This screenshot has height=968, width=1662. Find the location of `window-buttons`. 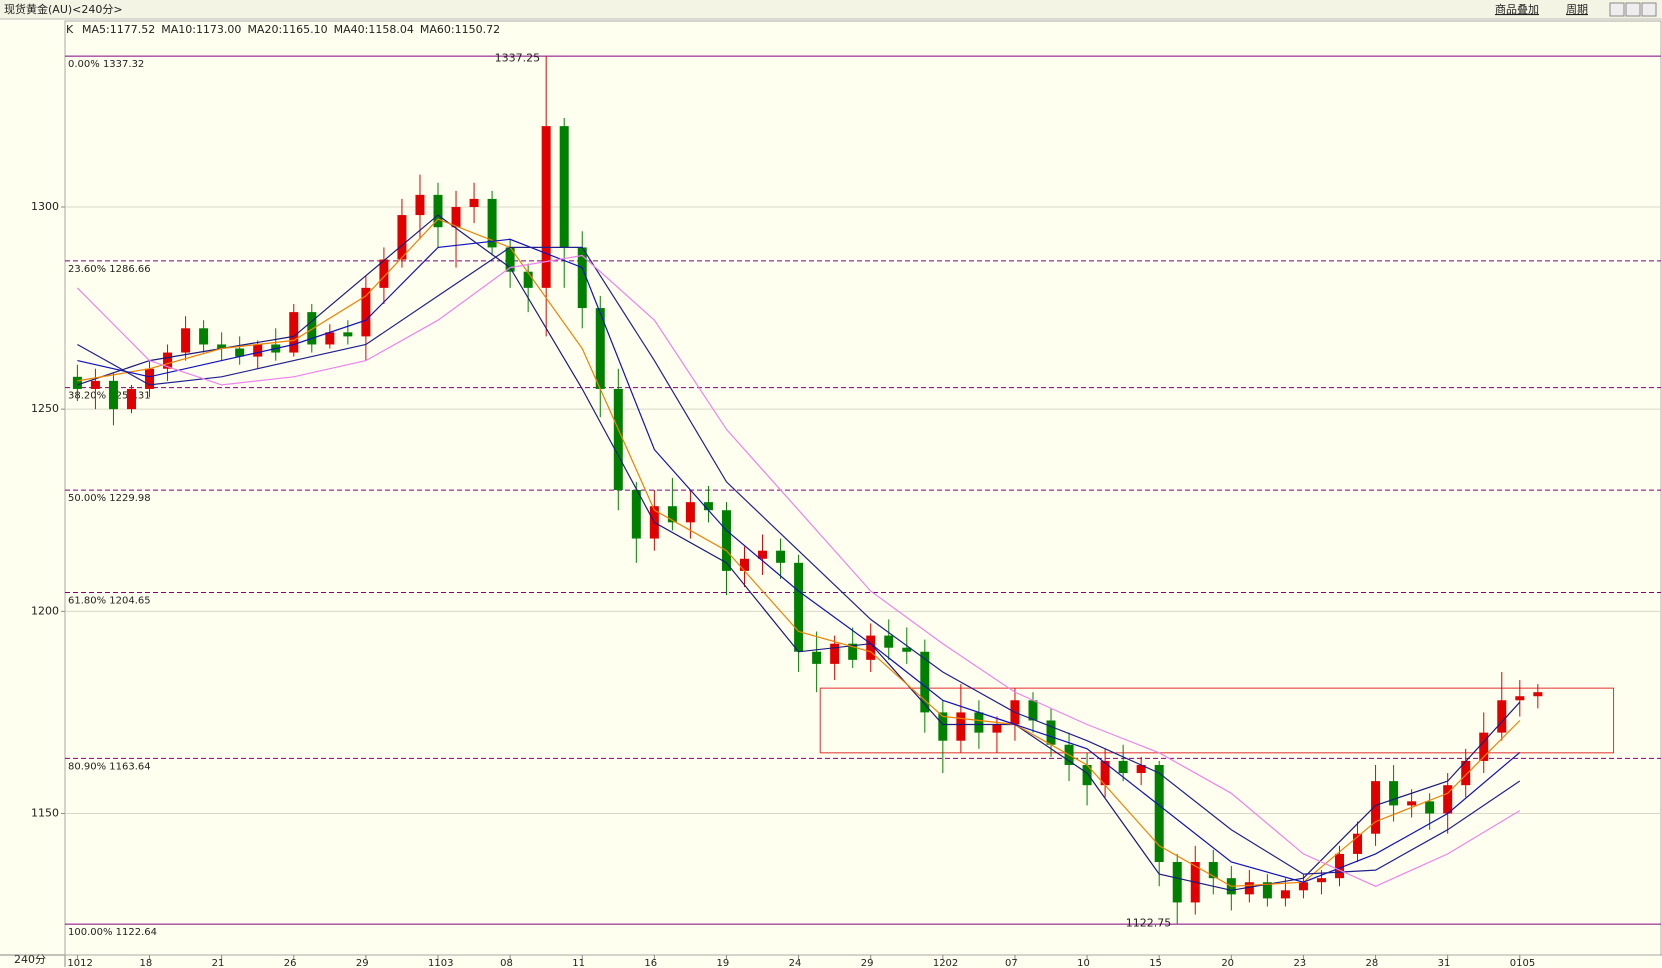

window-buttons is located at coordinates (1633, 9).